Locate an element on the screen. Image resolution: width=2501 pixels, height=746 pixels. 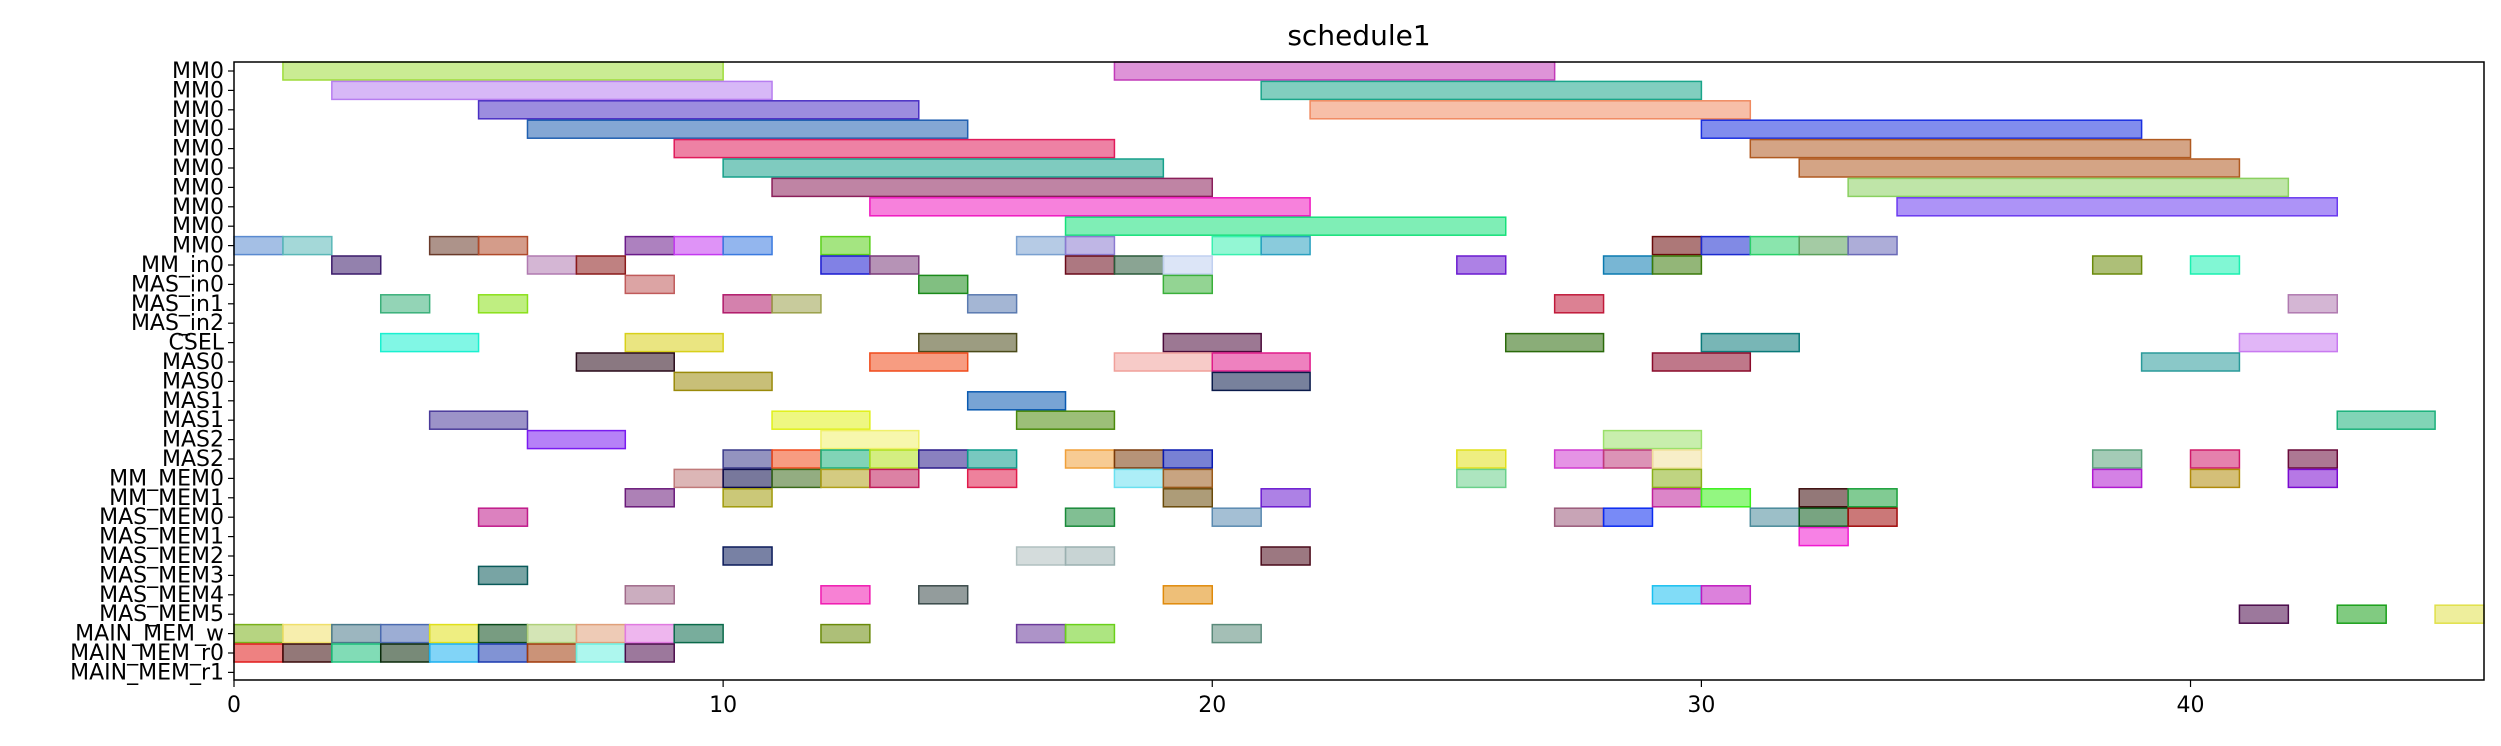
x-axis: 0 10 20 30 40 is located at coordinates (1216, 699).